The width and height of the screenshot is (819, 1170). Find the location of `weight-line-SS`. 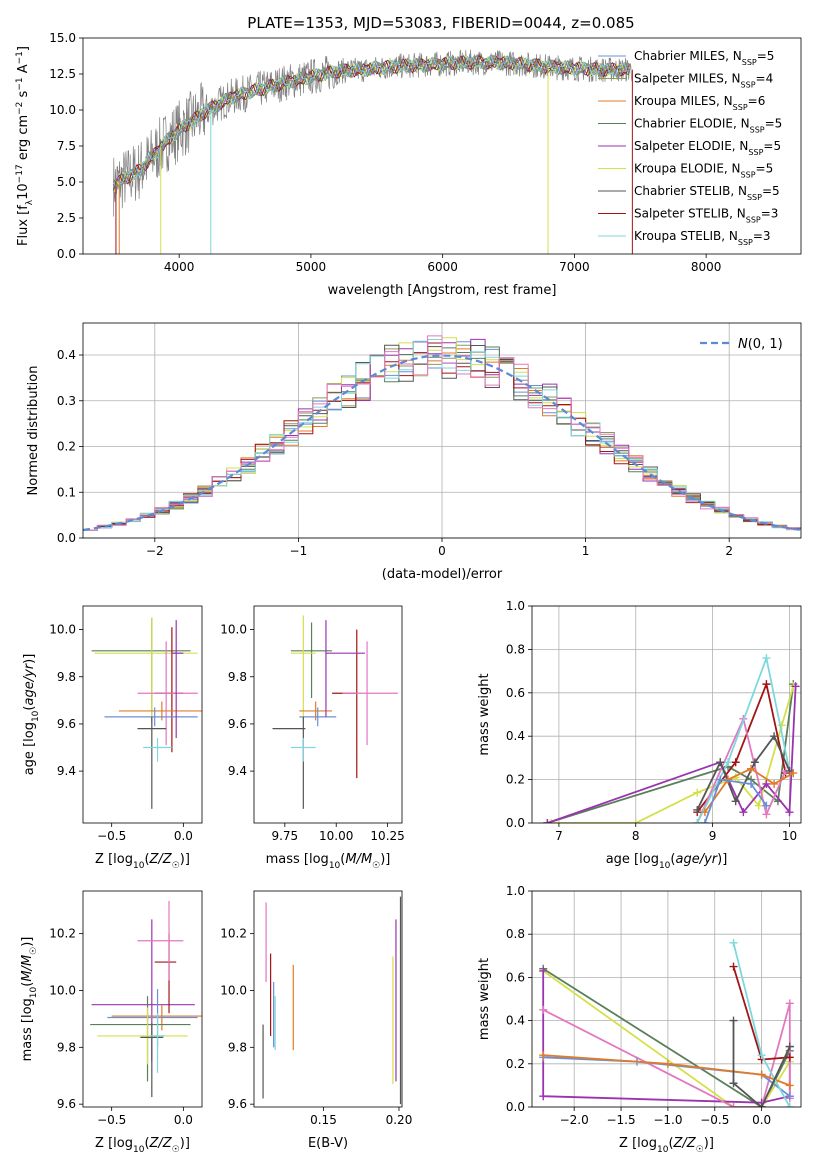

weight-line-SS is located at coordinates (741, 746).